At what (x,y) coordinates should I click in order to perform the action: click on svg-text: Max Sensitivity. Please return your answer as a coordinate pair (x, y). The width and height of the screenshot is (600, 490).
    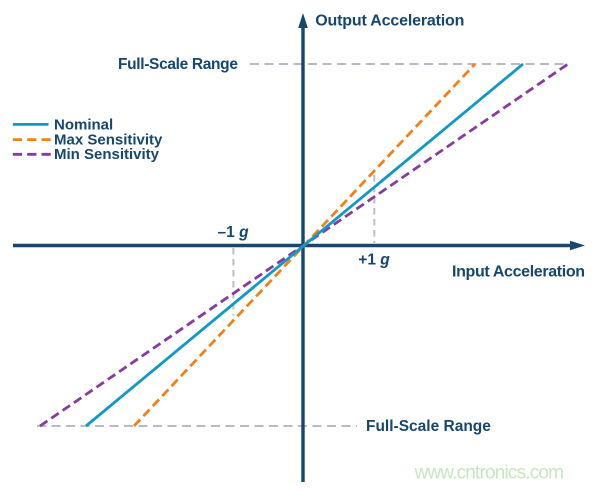
    Looking at the image, I should click on (108, 139).